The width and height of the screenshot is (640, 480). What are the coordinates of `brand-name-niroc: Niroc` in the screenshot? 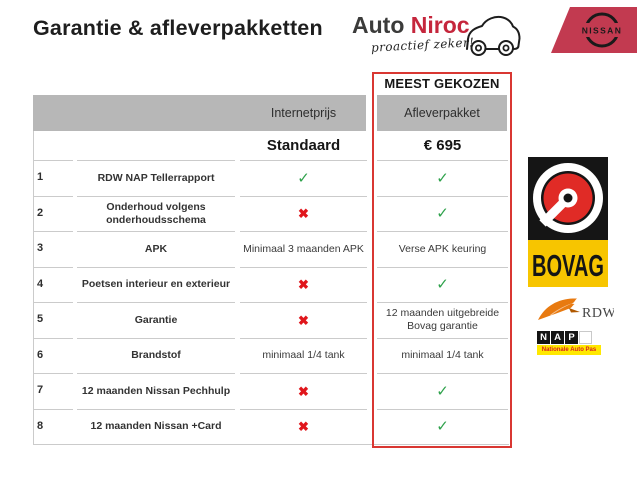 It's located at (440, 25).